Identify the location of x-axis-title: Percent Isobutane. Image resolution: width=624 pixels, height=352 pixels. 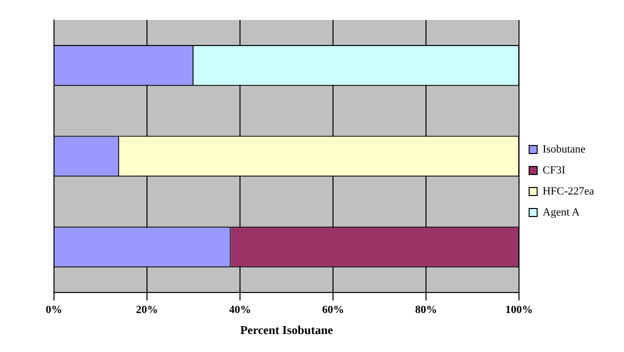
(287, 329).